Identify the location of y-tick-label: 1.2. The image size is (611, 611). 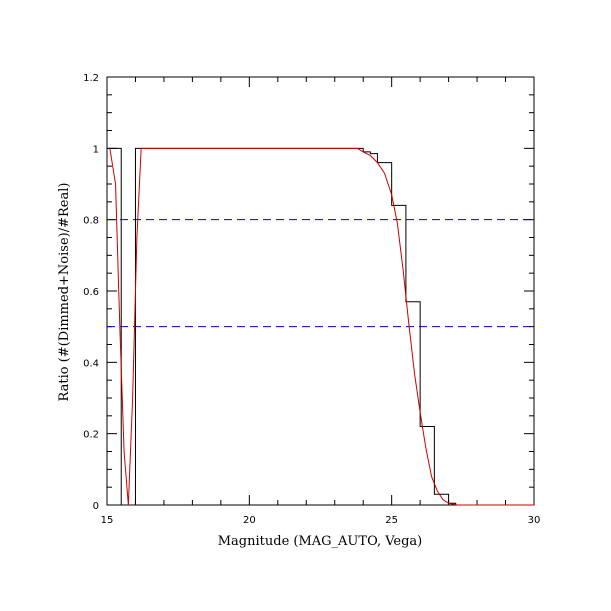
(91, 78).